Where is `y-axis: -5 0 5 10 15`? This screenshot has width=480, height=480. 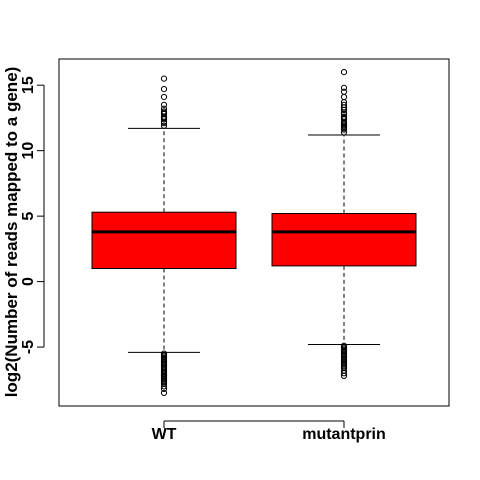
y-axis: -5 0 5 10 15 is located at coordinates (32, 215).